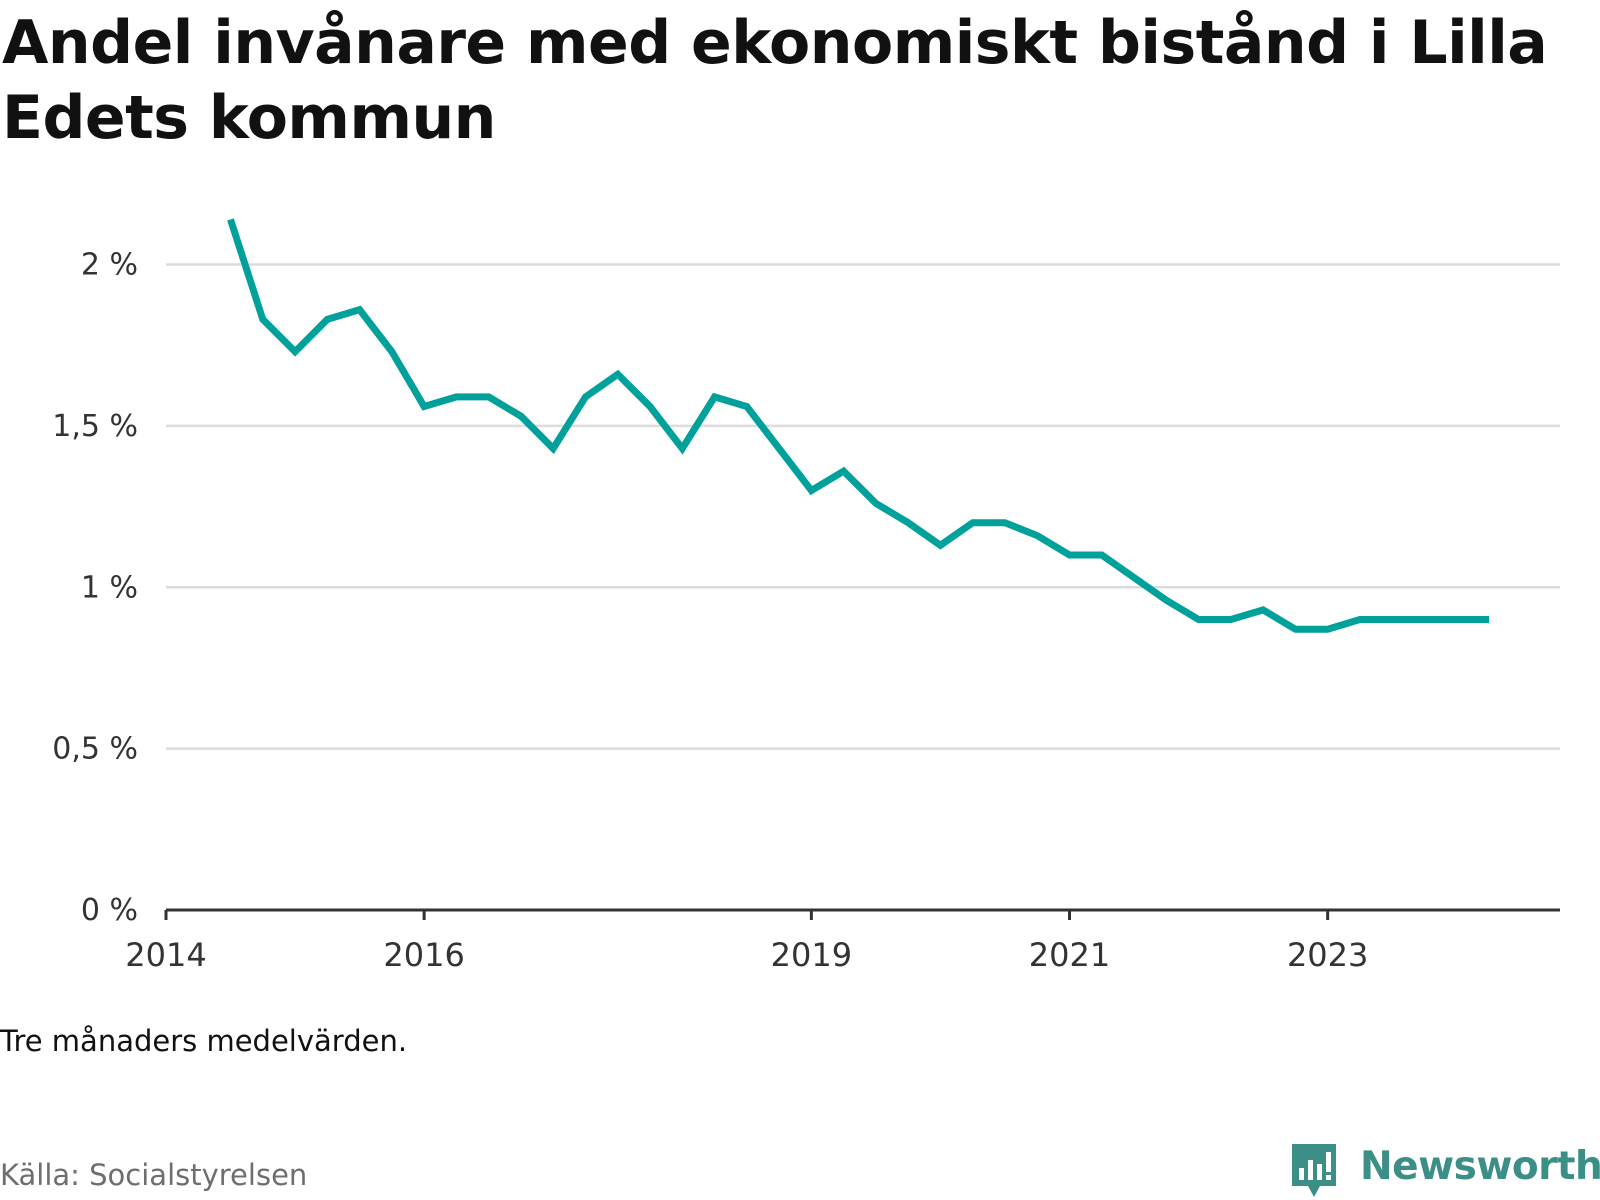 This screenshot has height=1200, width=1600. I want to click on y-tick-label: 1 %, so click(109, 587).